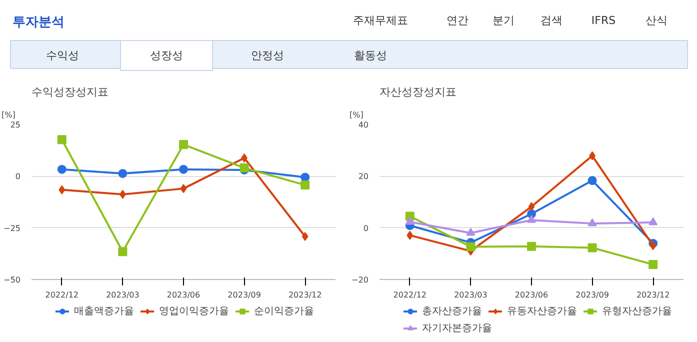 The height and width of the screenshot is (342, 697). I want to click on legend-label: 유동자산증가율, so click(542, 311).